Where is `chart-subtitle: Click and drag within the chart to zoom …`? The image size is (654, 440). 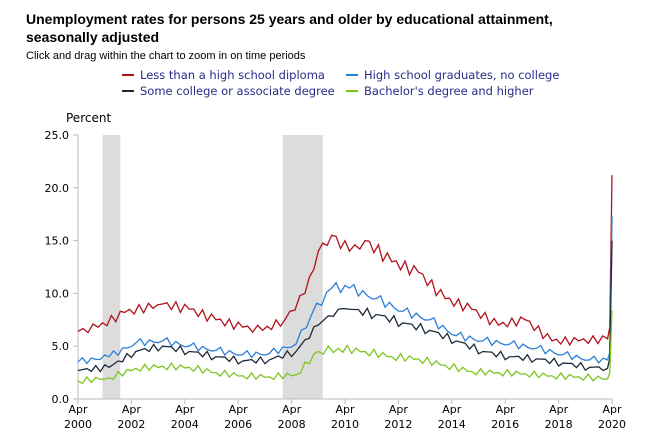 chart-subtitle: Click and drag within the chart to zoom … is located at coordinates (166, 56).